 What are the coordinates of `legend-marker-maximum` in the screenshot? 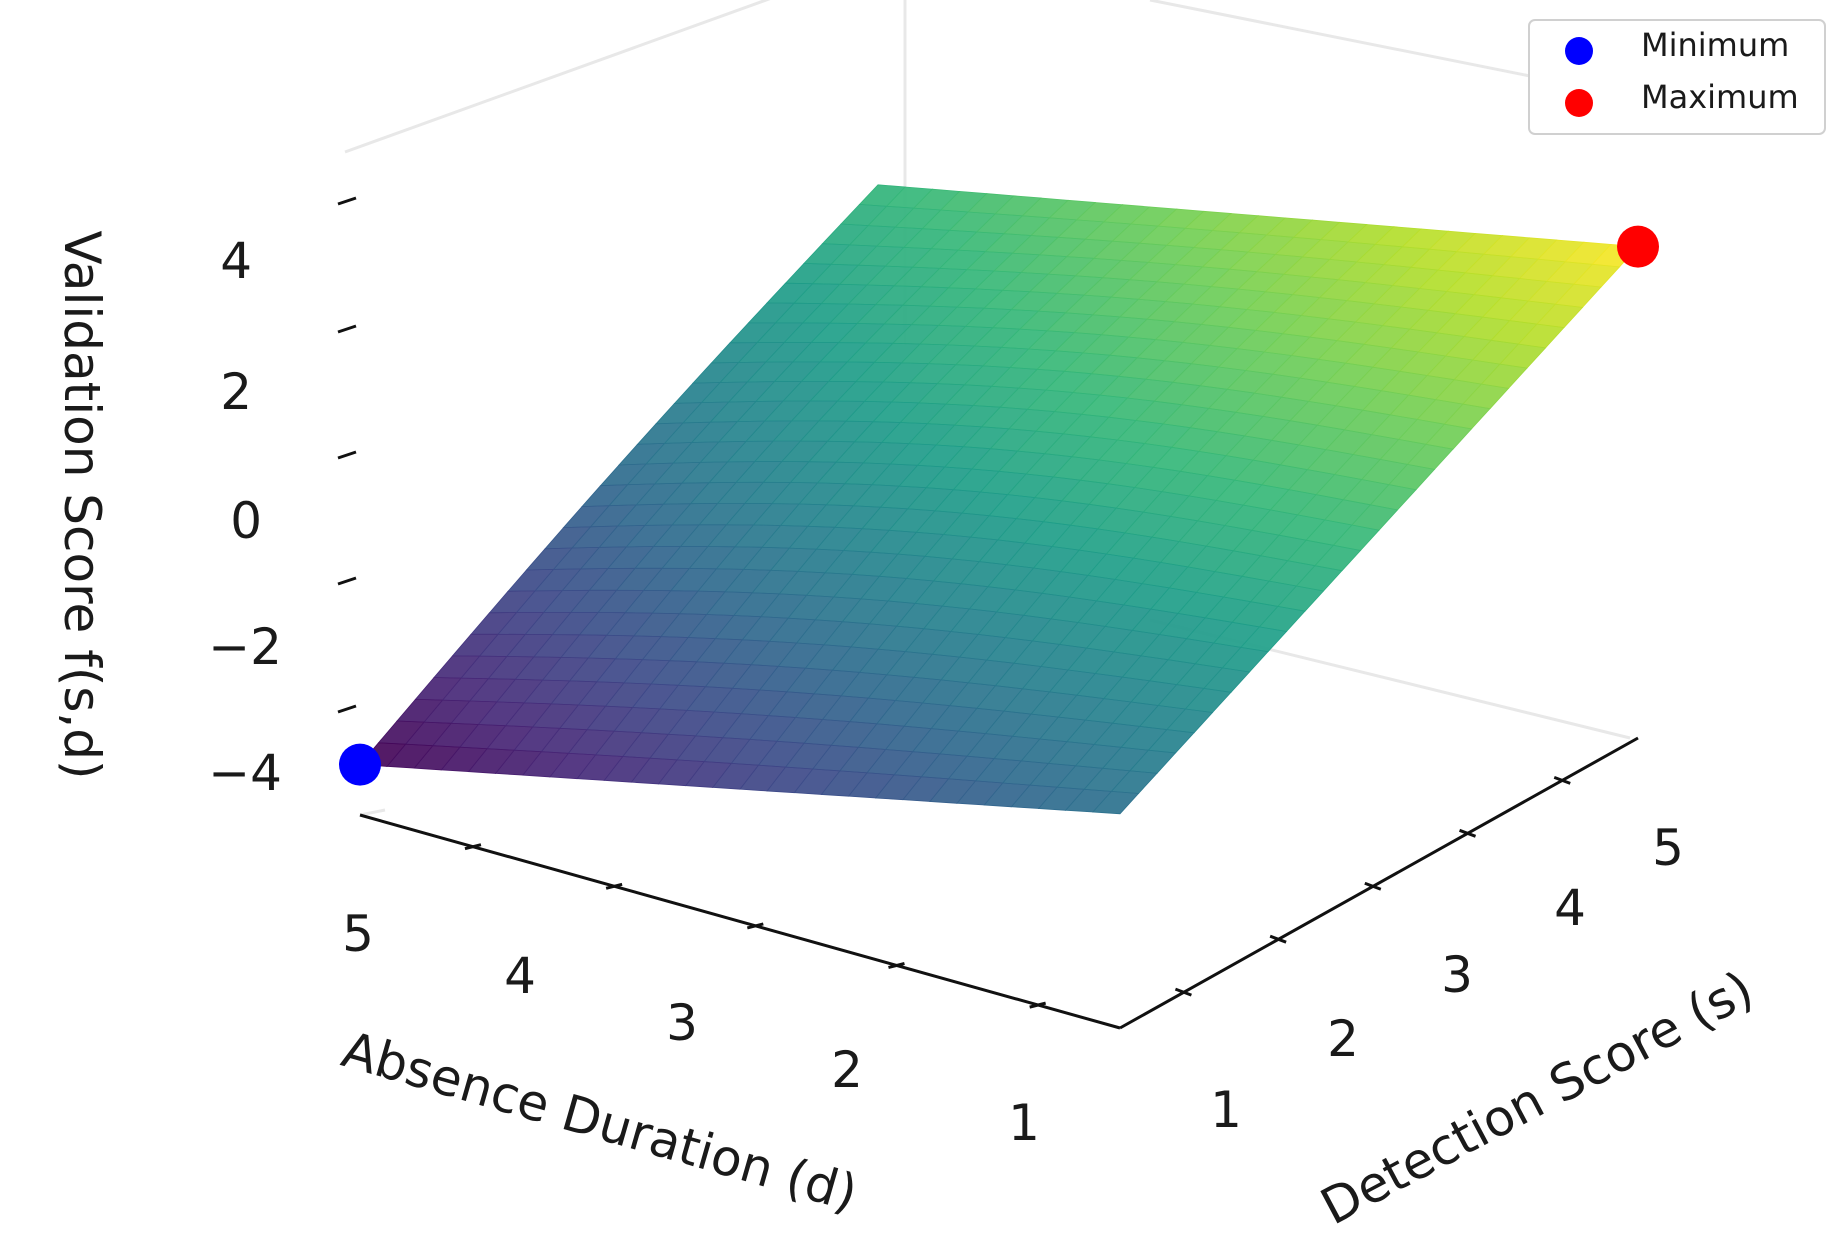 It's located at (1579, 103).